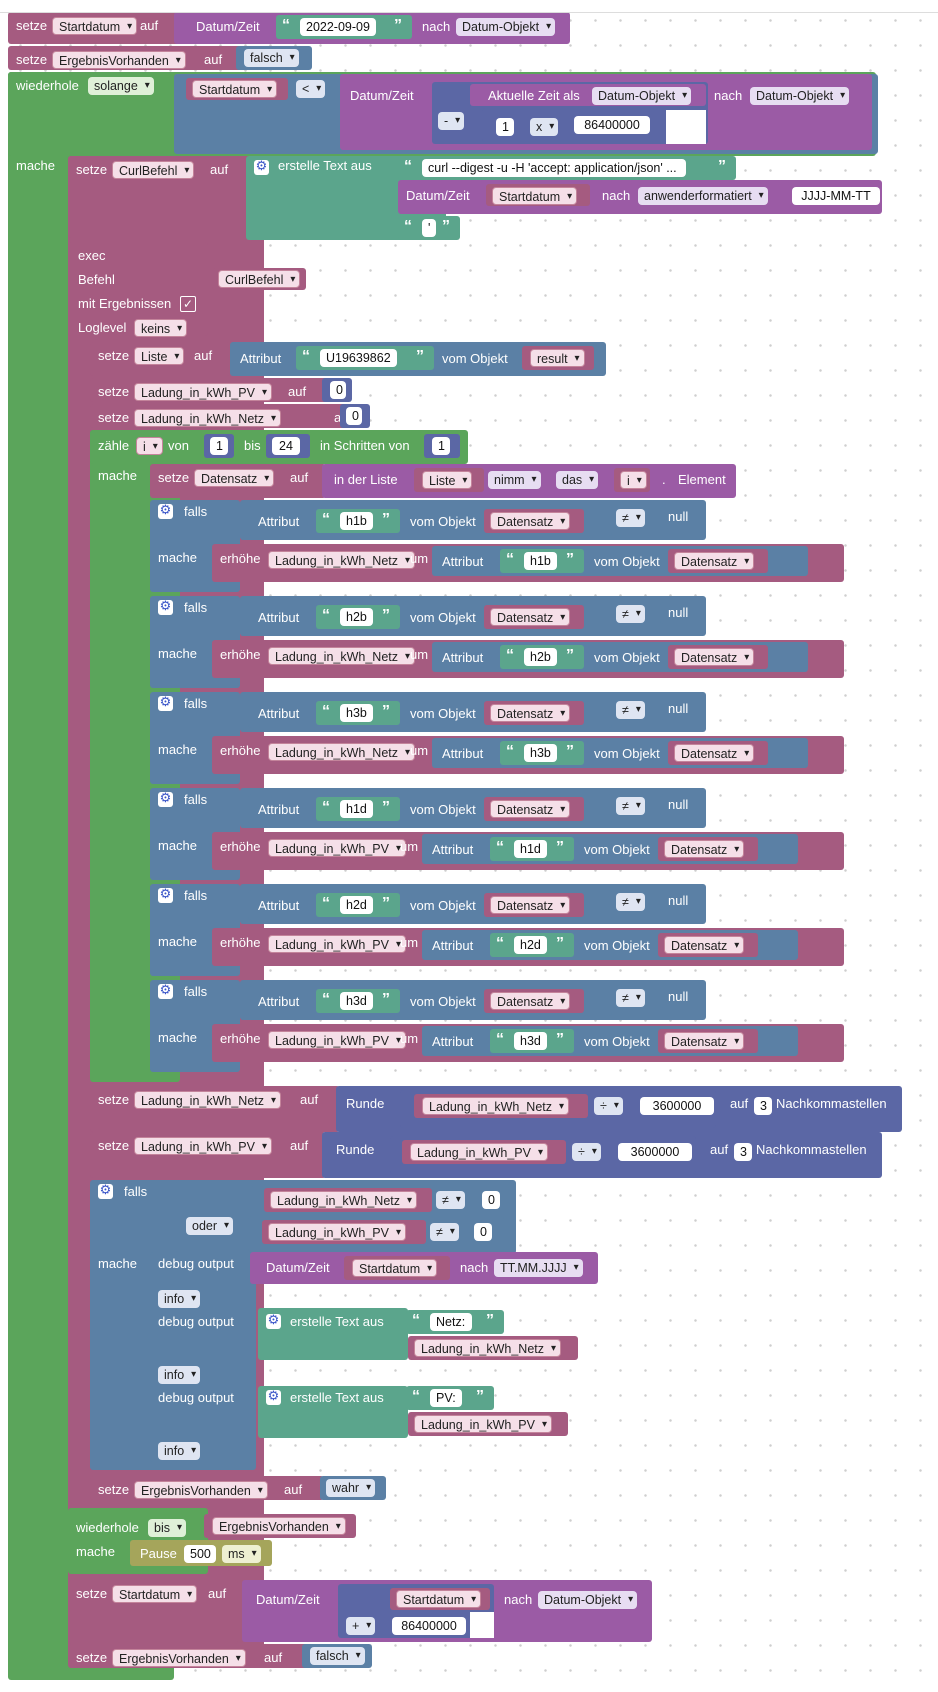 This screenshot has width=938, height=1692. I want to click on date-format-dropdown-2: Datum-Objekt, so click(800, 96).